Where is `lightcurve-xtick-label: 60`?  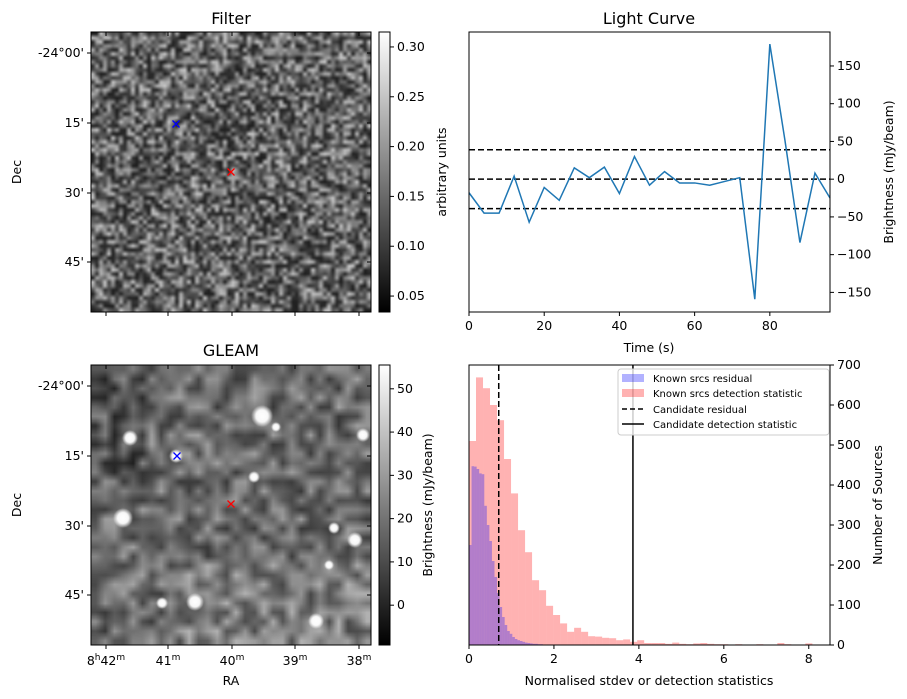
lightcurve-xtick-label: 60 is located at coordinates (695, 325).